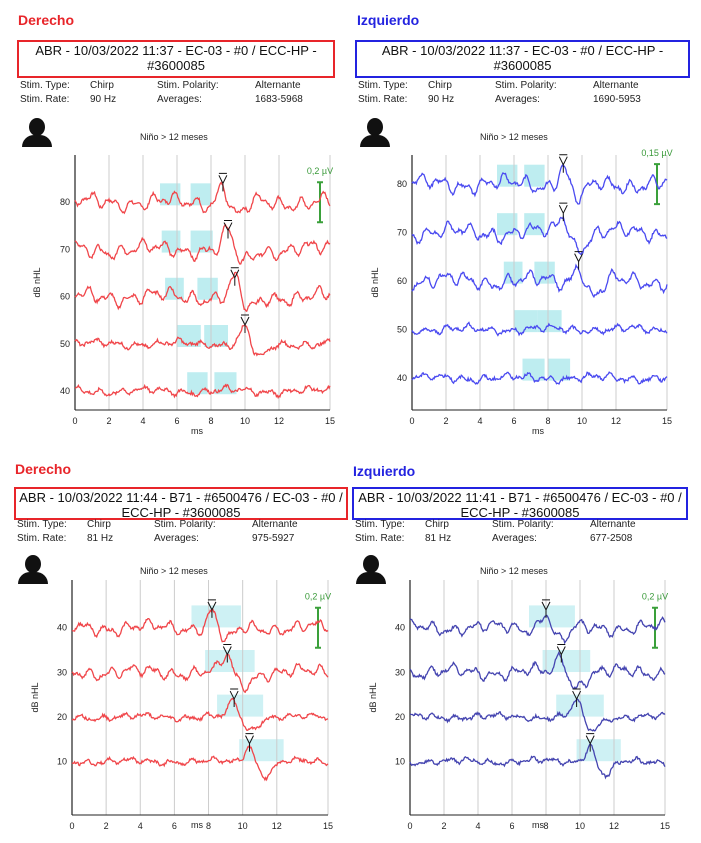 Image resolution: width=701 pixels, height=843 pixels. What do you see at coordinates (617, 99) in the screenshot?
I see `averages-value: 1690-5953` at bounding box center [617, 99].